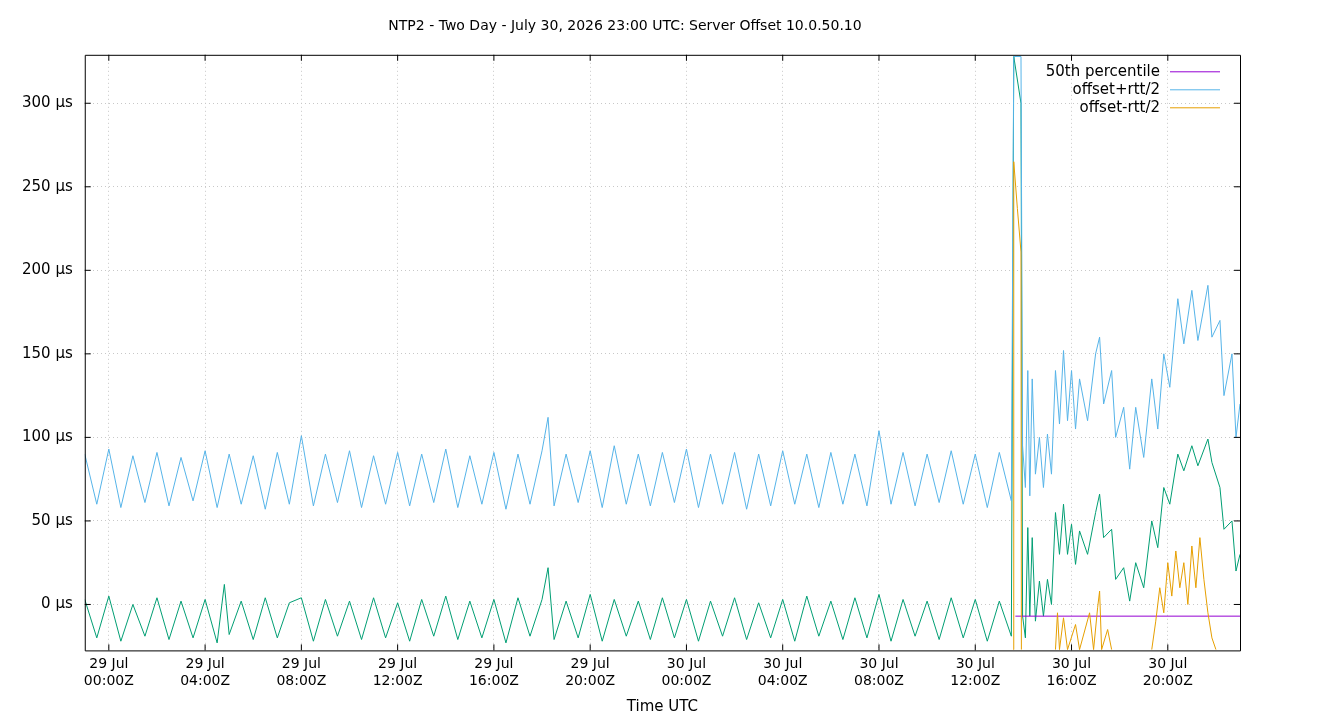 This screenshot has width=1340, height=720. What do you see at coordinates (625, 25) in the screenshot?
I see `chart-title: NTP2 - Two Day - July 30, 2026 23:00 UTC: Server Offset 10.0.50.10` at bounding box center [625, 25].